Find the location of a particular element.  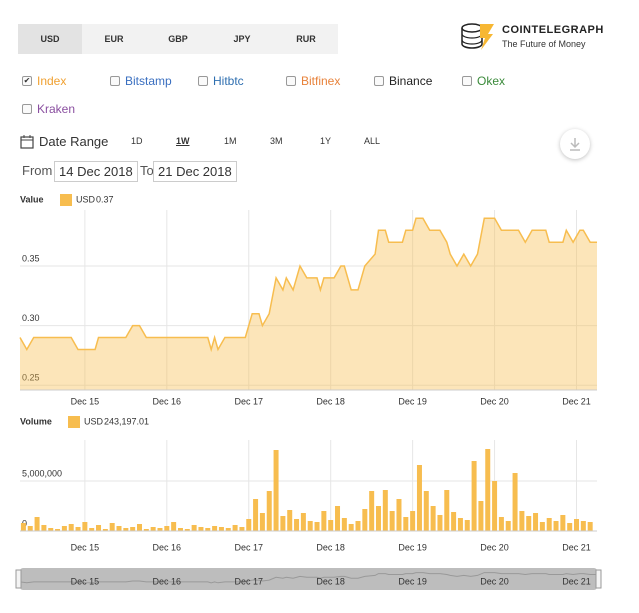

exchange-label: Index is located at coordinates (52, 81).